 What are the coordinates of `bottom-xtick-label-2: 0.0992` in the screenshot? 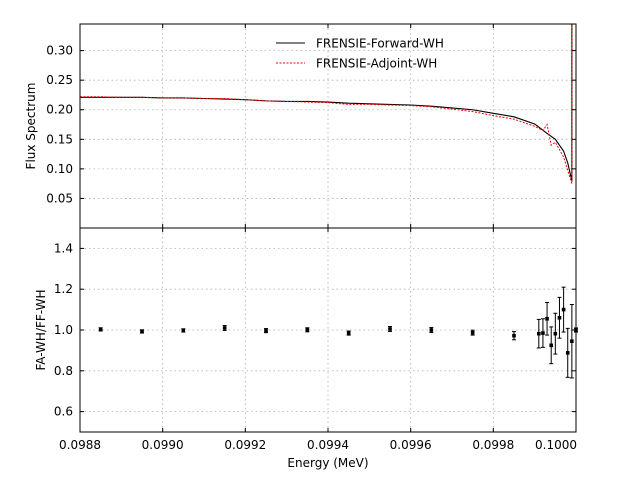 It's located at (245, 445).